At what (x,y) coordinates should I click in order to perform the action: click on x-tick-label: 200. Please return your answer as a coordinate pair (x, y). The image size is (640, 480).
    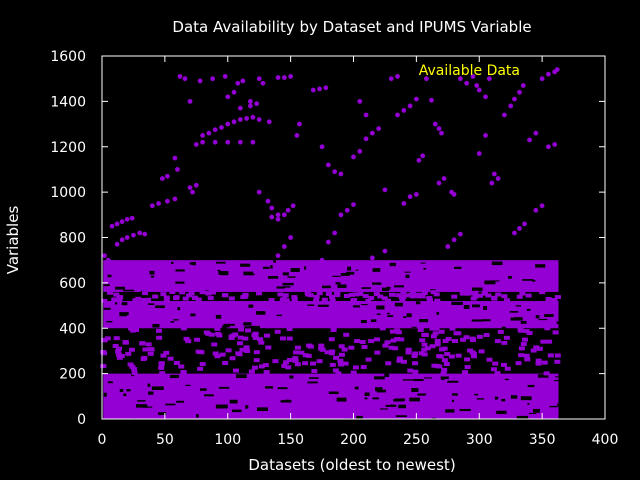
    Looking at the image, I should click on (353, 440).